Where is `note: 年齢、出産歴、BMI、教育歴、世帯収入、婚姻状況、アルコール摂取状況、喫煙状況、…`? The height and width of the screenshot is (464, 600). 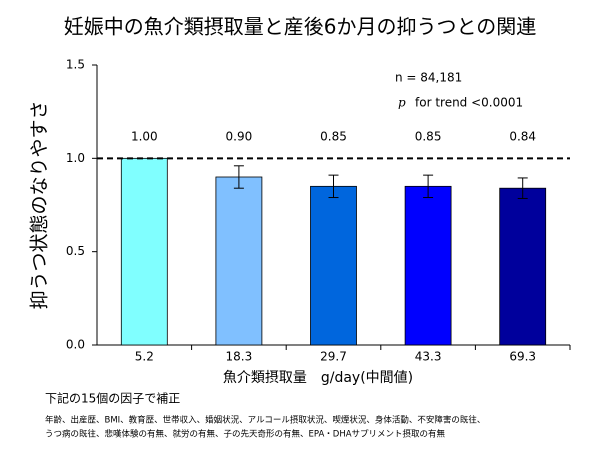 note: 年齢、出産歴、BMI、教育歴、世帯収入、婚姻状況、アルコール摂取状況、喫煙状況、… is located at coordinates (265, 420).